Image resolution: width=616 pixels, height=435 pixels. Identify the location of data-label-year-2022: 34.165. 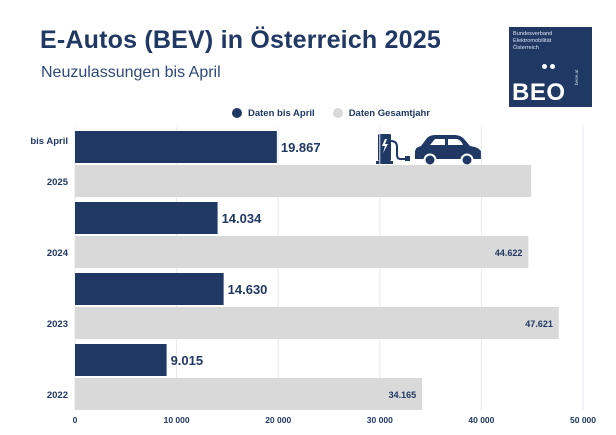
(403, 395).